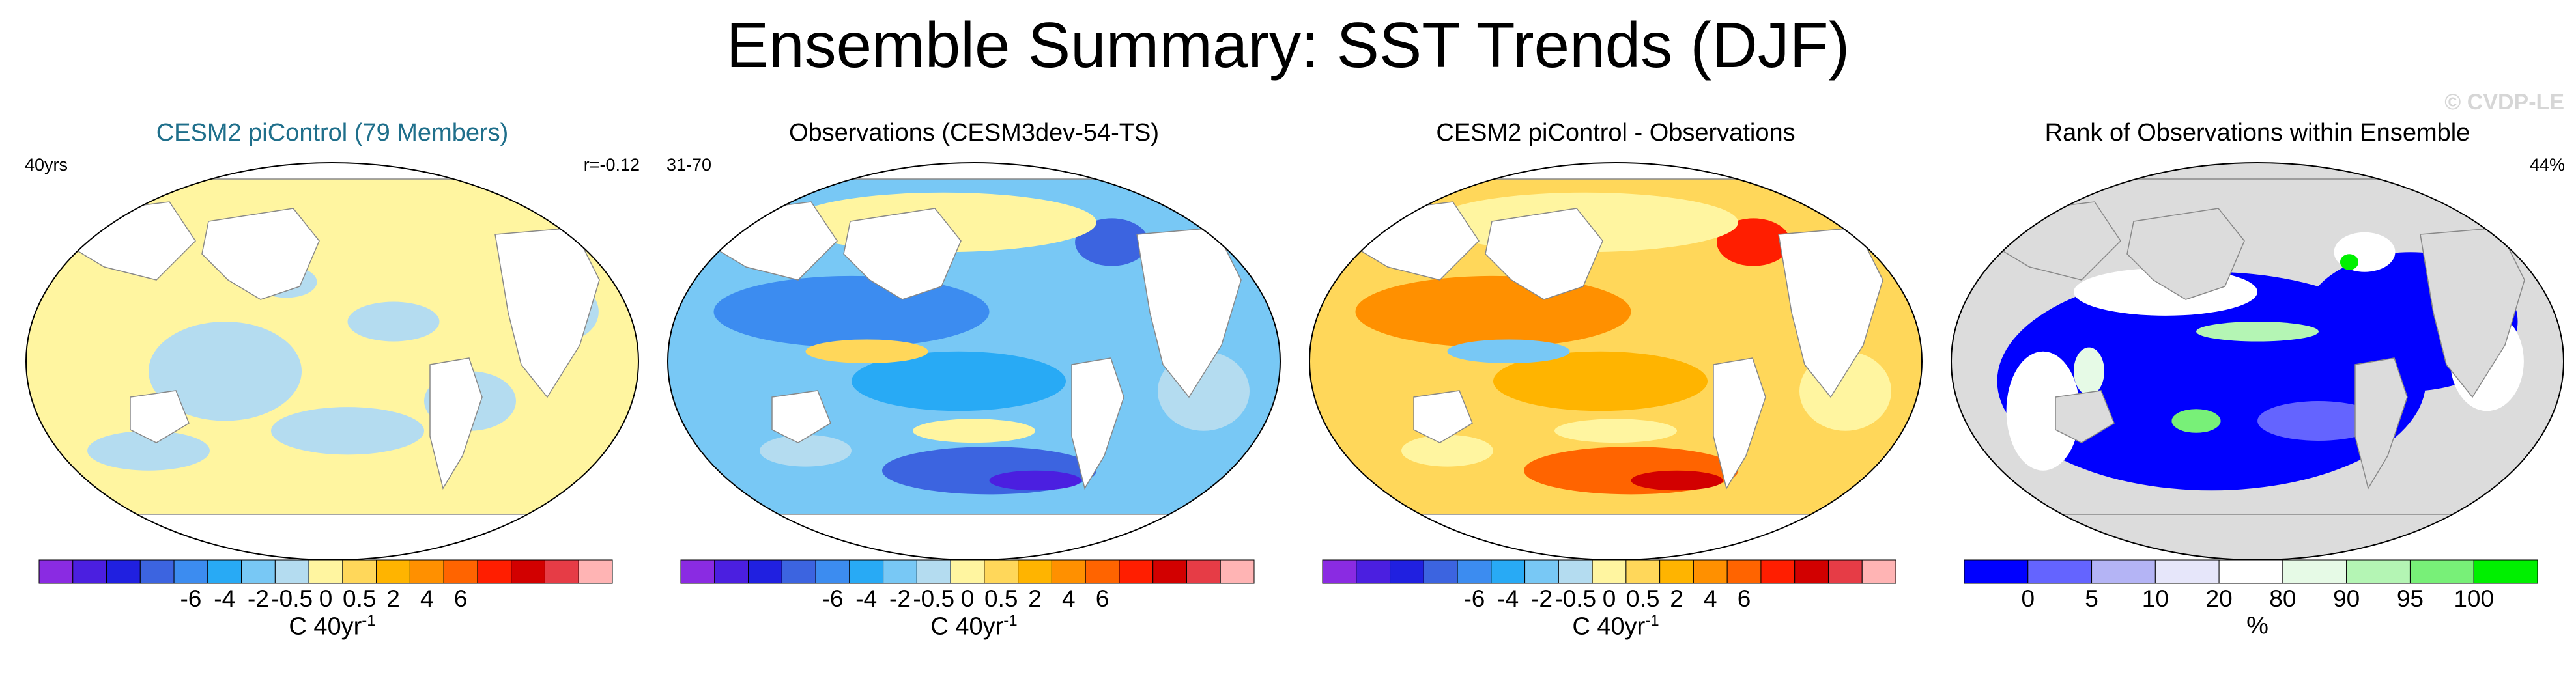  Describe the element at coordinates (2257, 132) in the screenshot. I see `panel-title: Rank of Observations within Ensemble` at that location.